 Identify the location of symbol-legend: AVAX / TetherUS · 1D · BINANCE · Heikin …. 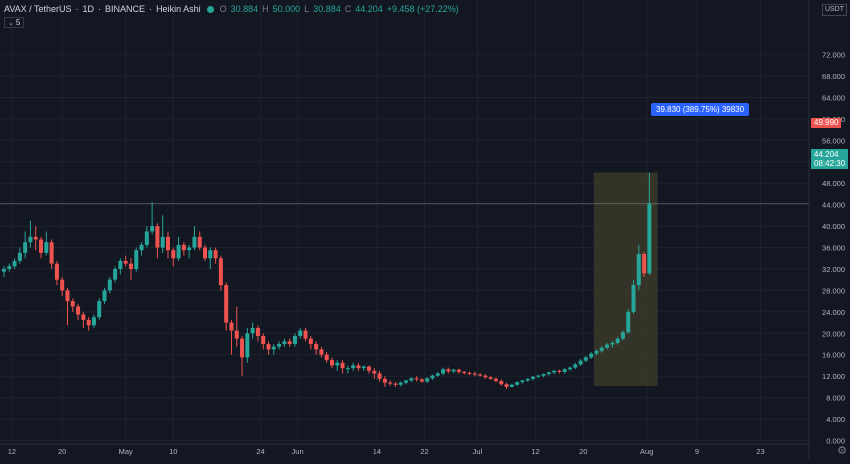
(231, 9).